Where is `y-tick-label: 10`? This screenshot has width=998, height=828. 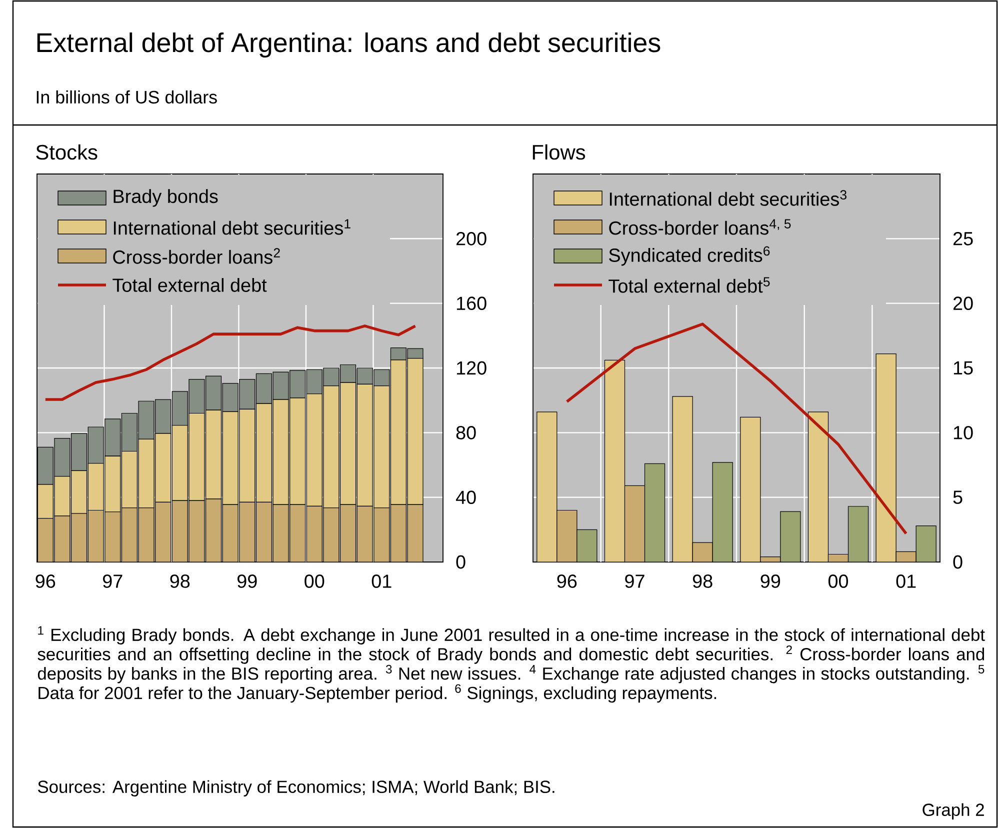 y-tick-label: 10 is located at coordinates (963, 433).